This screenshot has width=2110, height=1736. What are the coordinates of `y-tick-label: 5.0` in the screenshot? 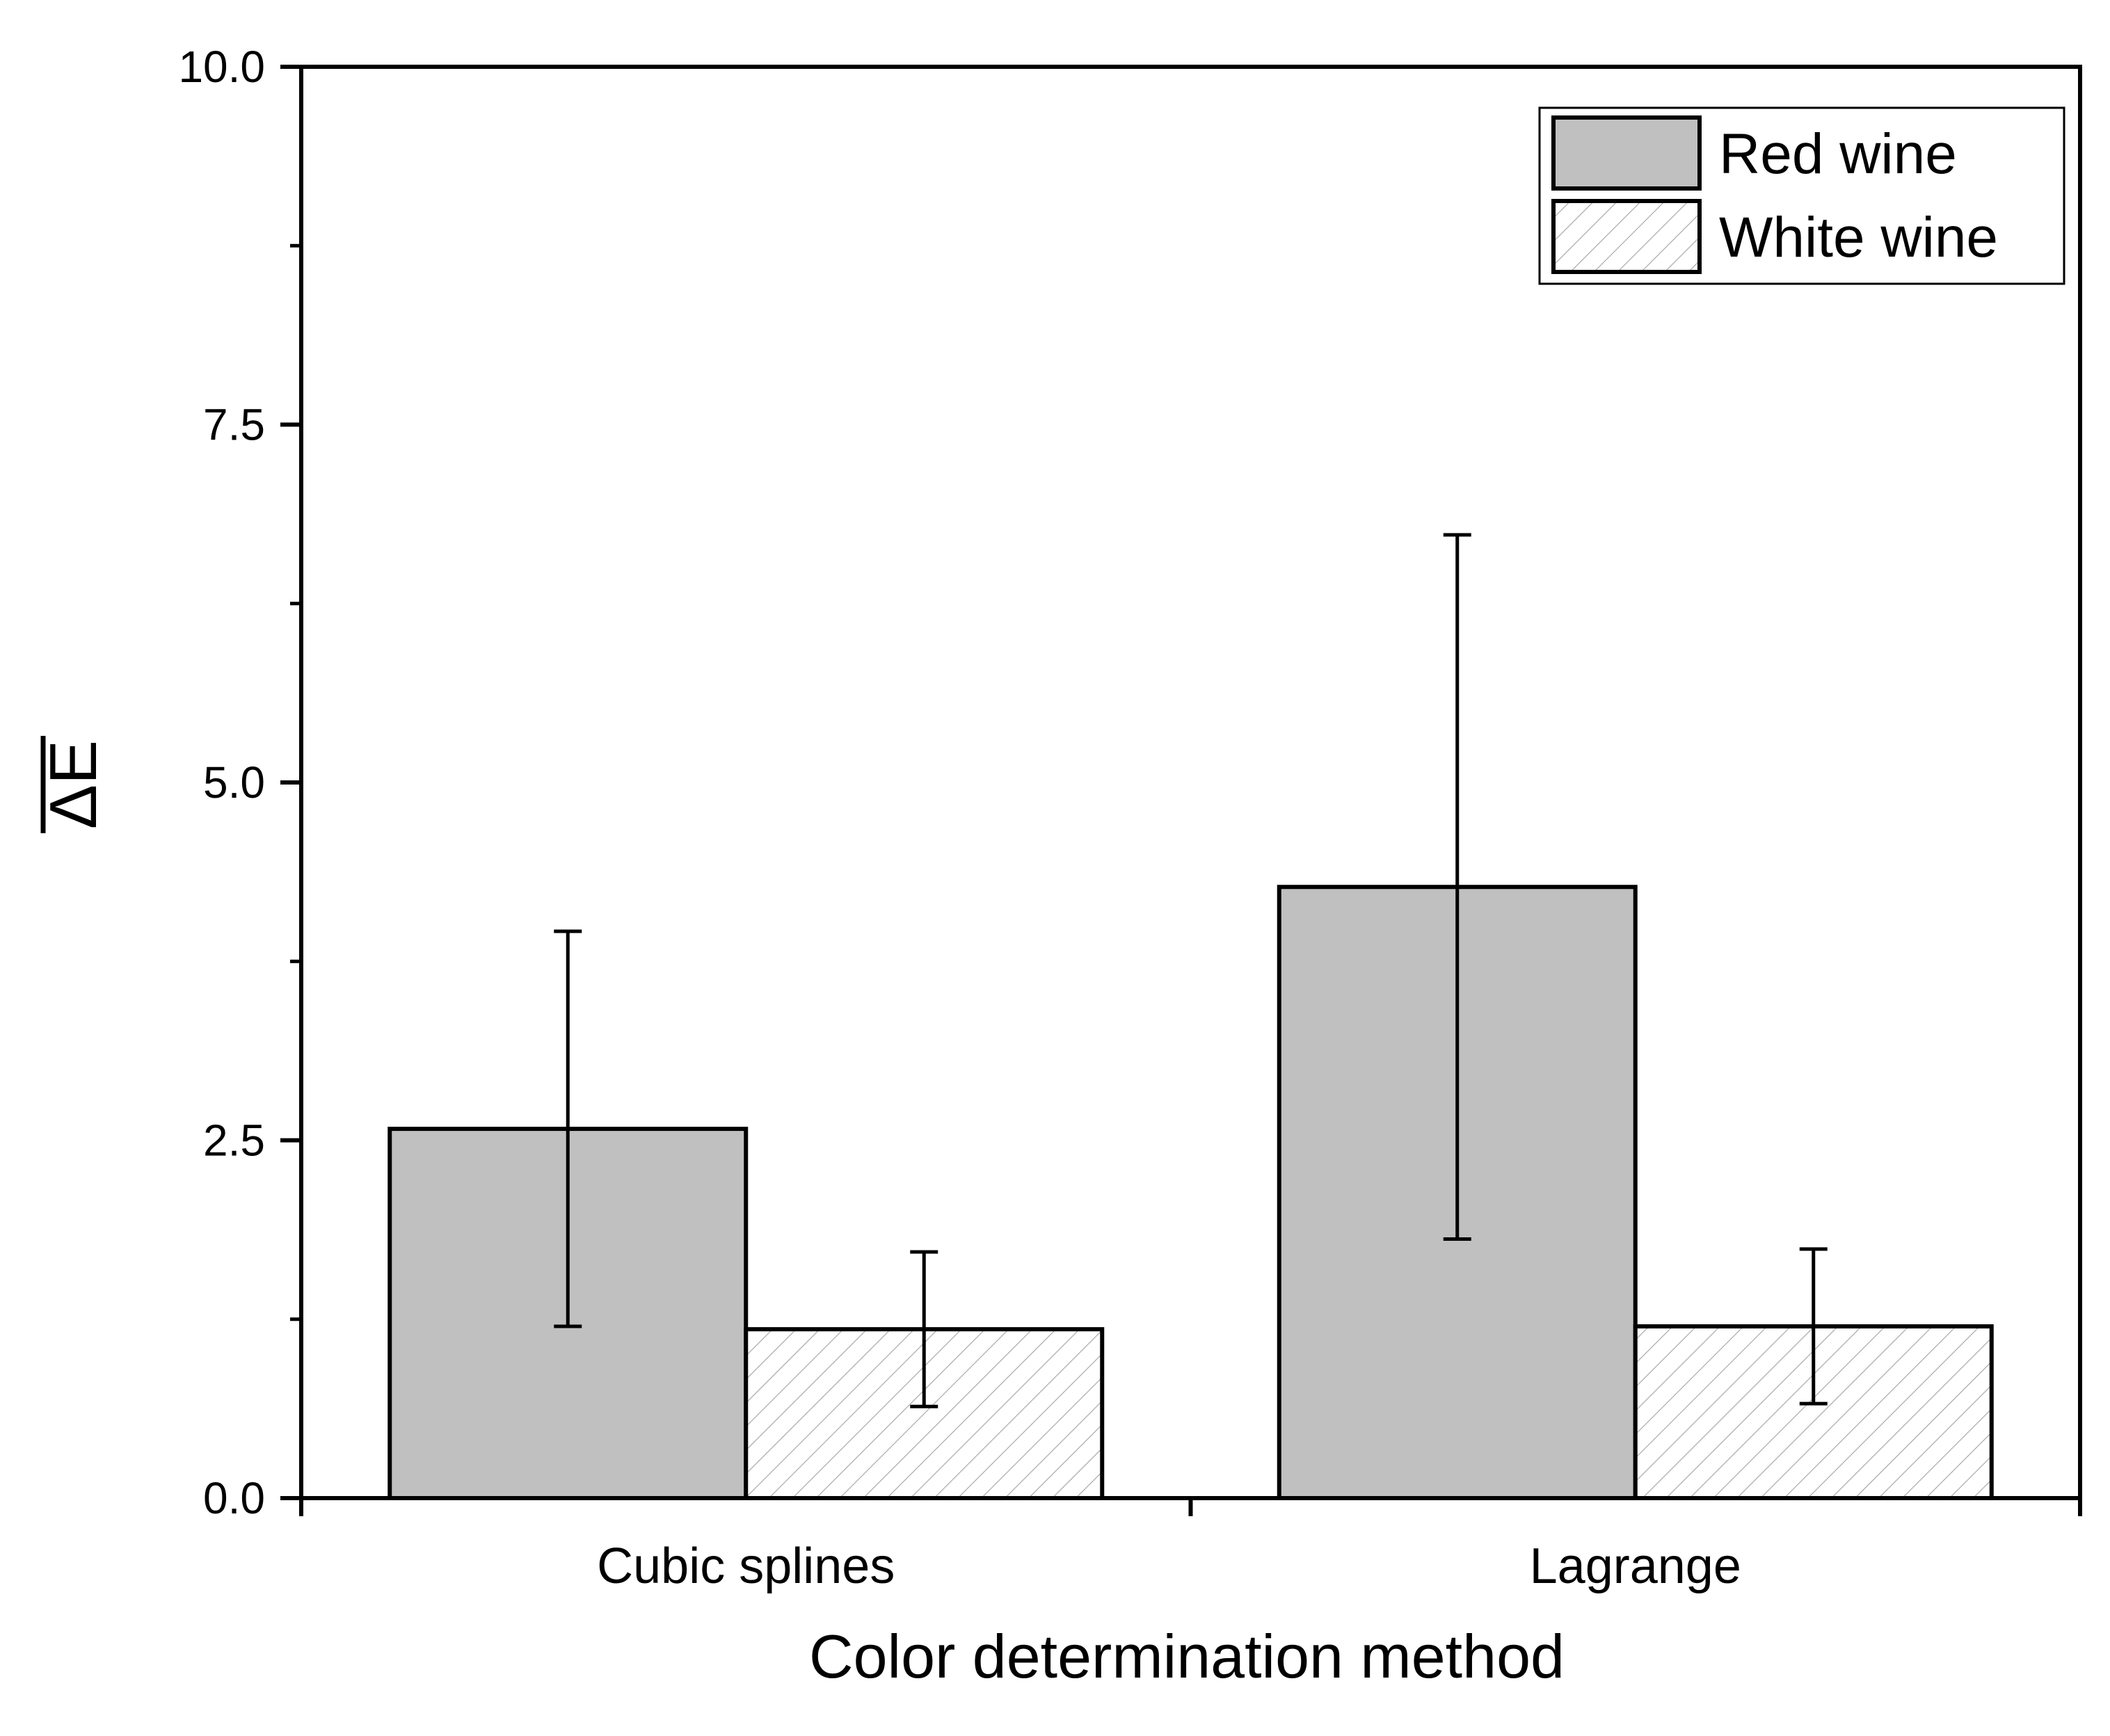 It's located at (234, 782).